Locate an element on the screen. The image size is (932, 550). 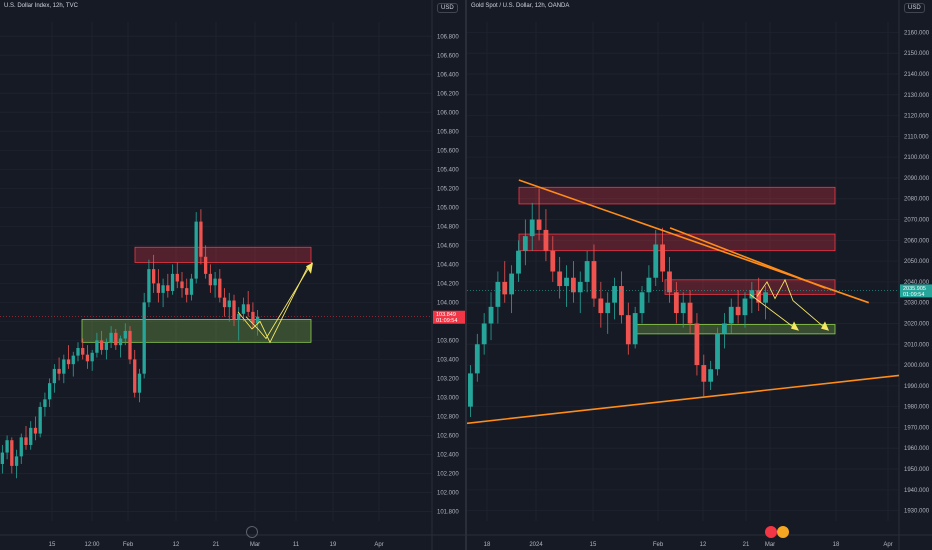
xauusd-currency-badge: USD is located at coordinates (914, 8).